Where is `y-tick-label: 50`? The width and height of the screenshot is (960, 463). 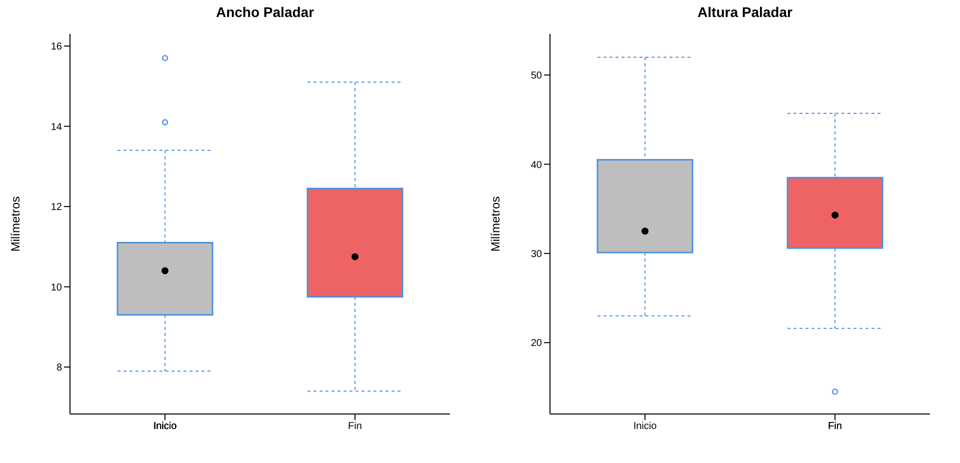 y-tick-label: 50 is located at coordinates (536, 76).